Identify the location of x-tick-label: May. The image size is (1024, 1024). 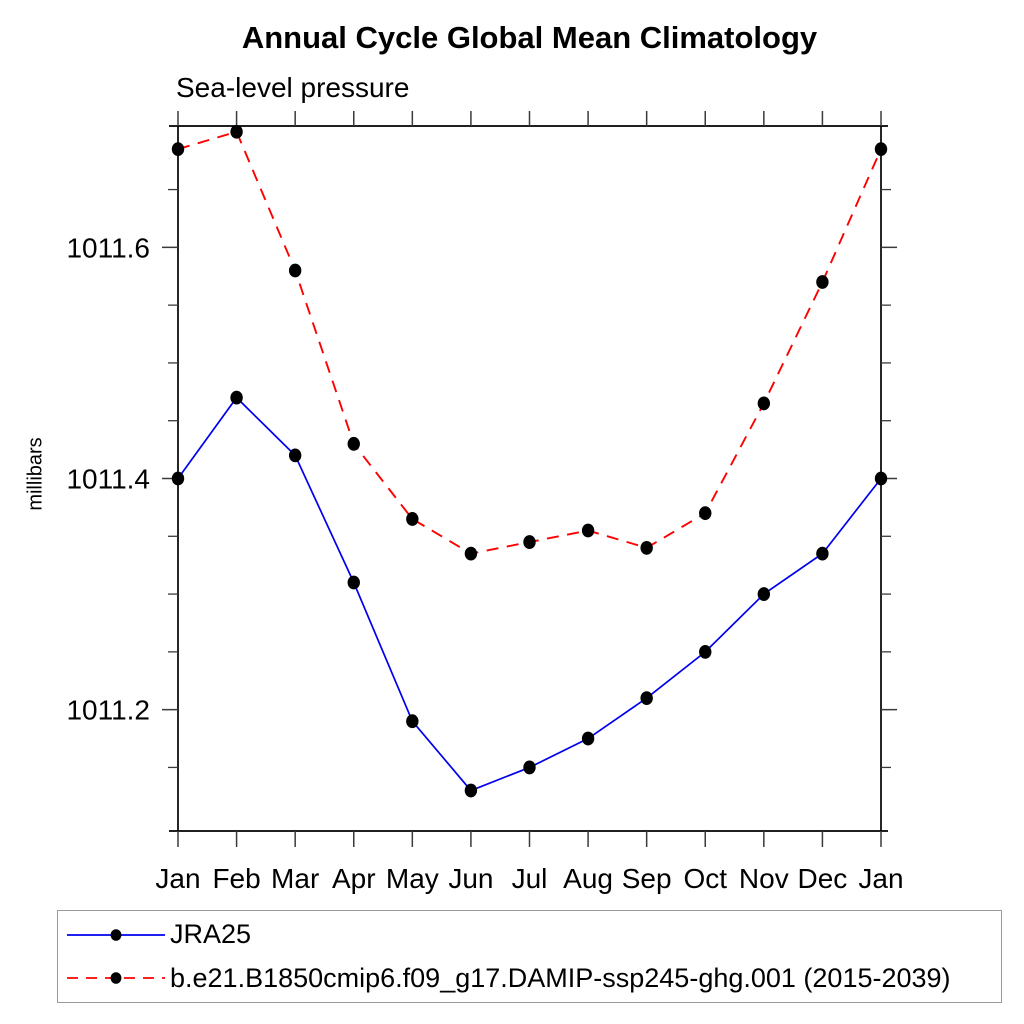
(412, 878).